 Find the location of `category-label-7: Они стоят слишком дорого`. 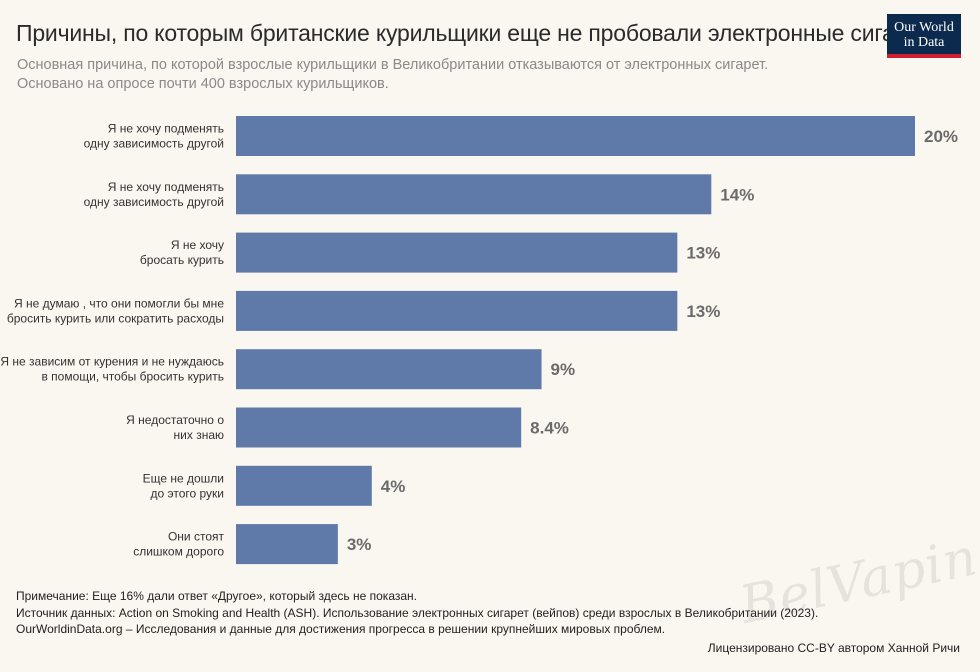

category-label-7: Они стоят слишком дорого is located at coordinates (178, 544).